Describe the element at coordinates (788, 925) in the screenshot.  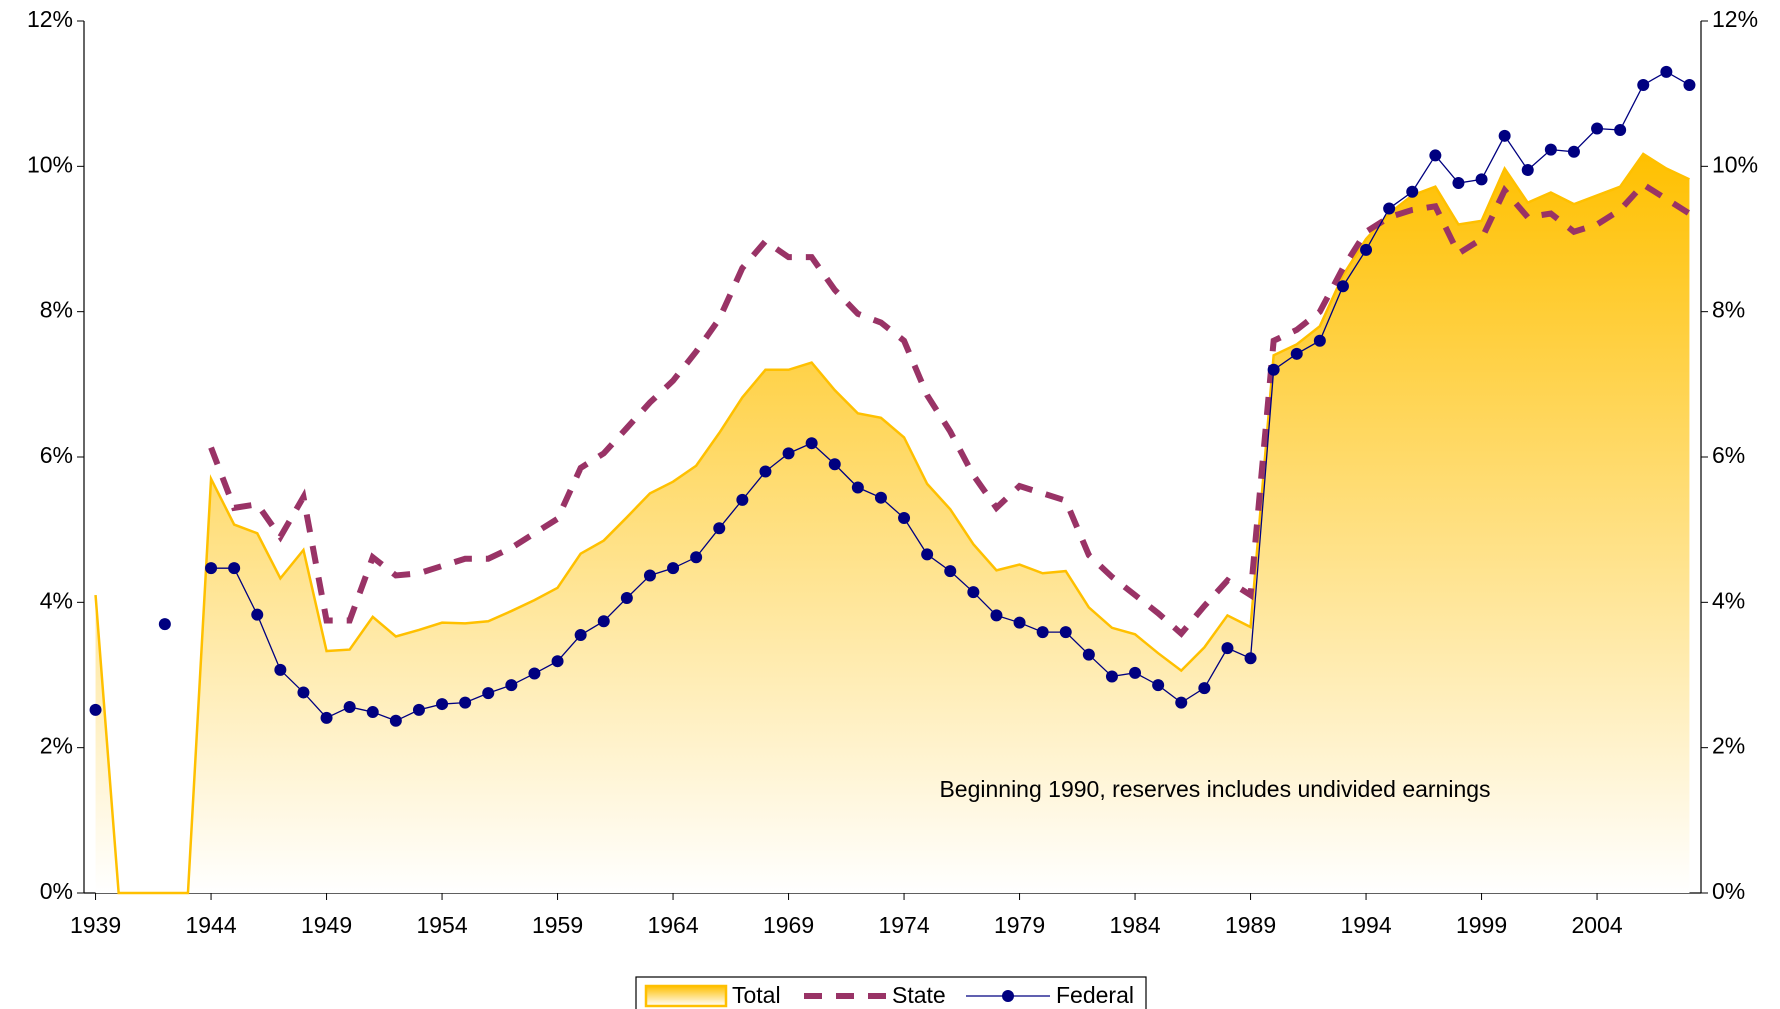
I see `x-tick-label: 1969` at that location.